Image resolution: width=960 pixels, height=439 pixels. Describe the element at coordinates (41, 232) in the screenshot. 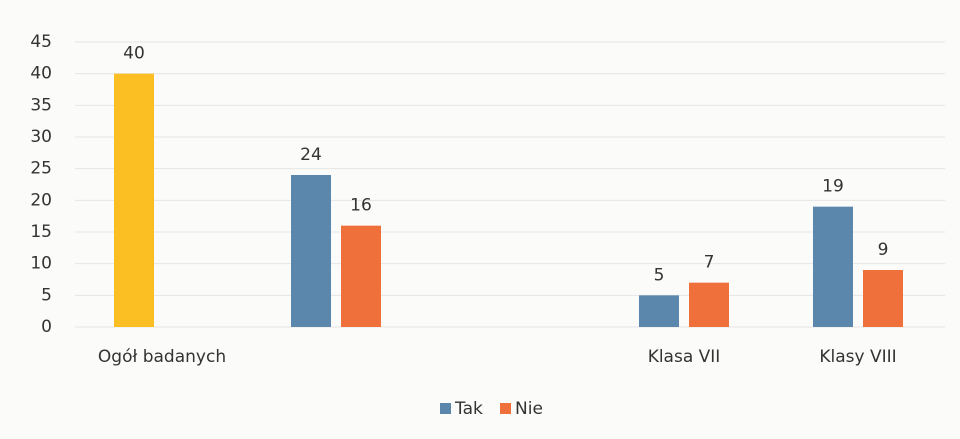

I see `y-tick-label: 15` at that location.